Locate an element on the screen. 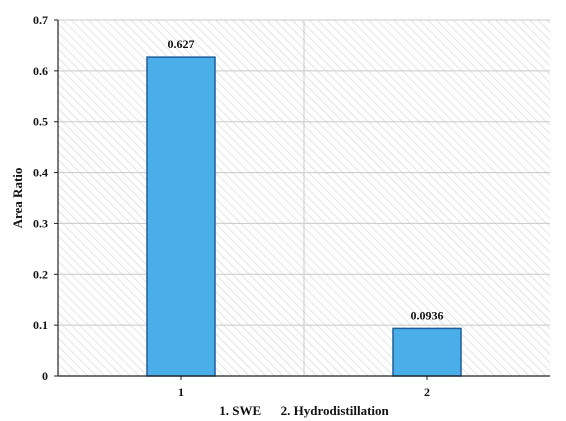 The height and width of the screenshot is (421, 566). x-tick-label: 2 is located at coordinates (427, 392).